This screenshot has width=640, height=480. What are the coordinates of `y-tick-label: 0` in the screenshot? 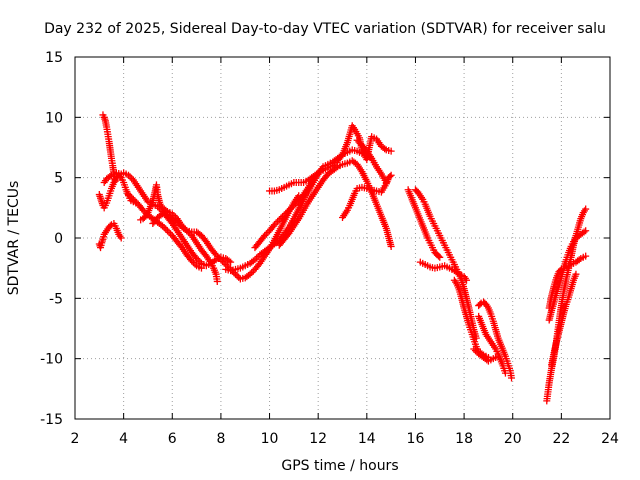 It's located at (58, 239).